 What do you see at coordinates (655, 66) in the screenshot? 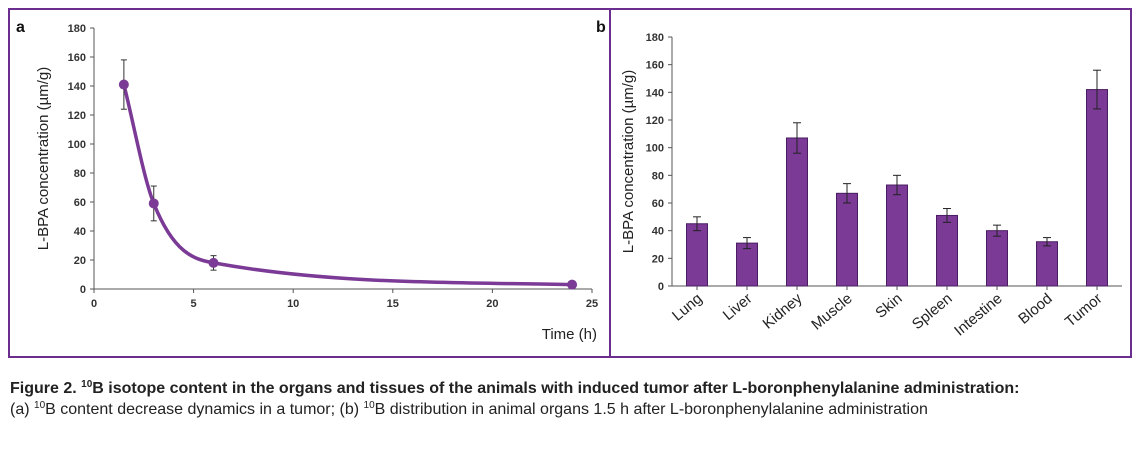
I see `panel-b-y-tick-label: 160` at bounding box center [655, 66].